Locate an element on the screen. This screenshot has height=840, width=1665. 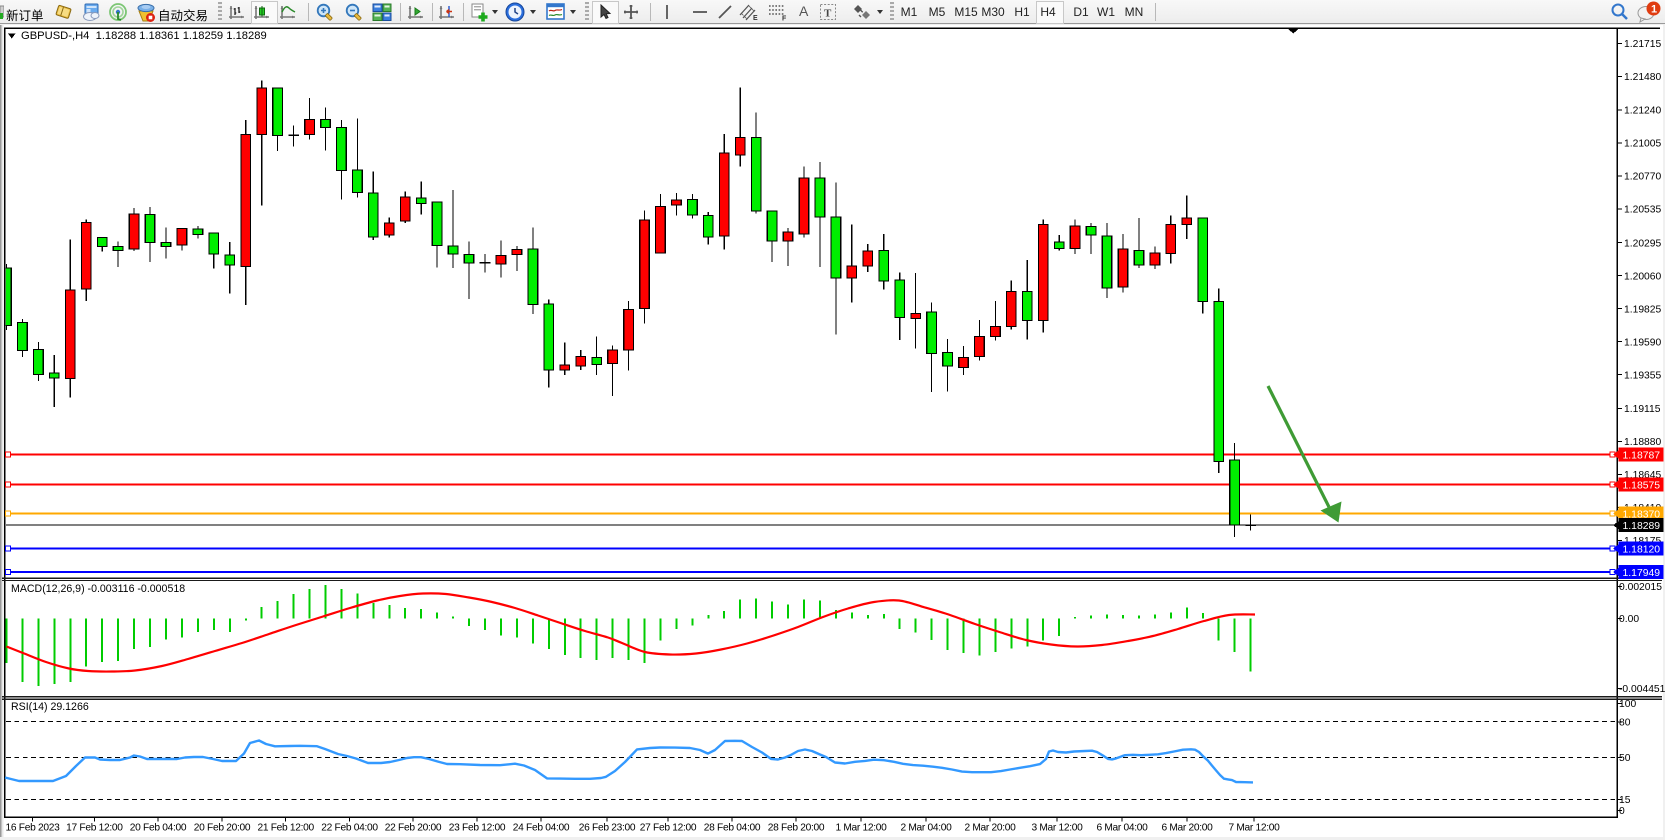
svg-text: 1.20770 is located at coordinates (1642, 177).